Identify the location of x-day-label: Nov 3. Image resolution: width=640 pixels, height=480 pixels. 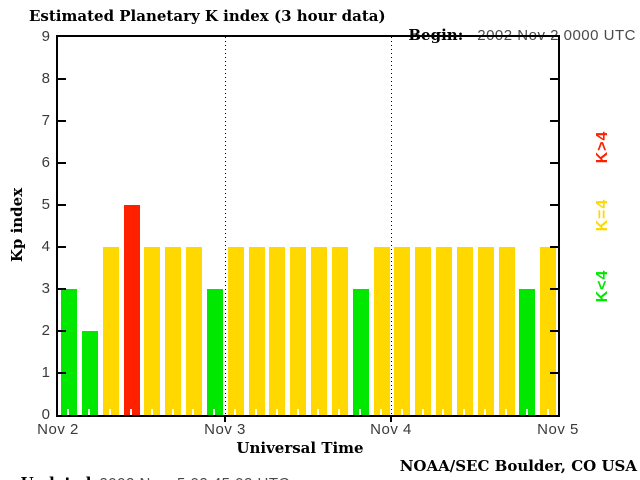
(225, 429).